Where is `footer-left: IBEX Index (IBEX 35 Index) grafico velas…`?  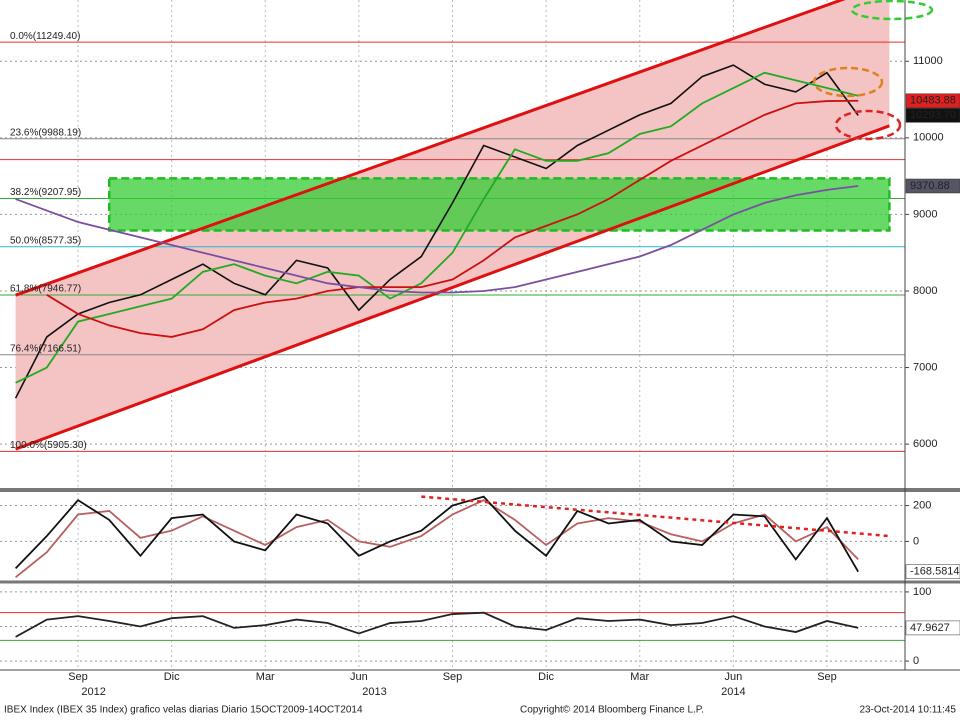
footer-left: IBEX Index (IBEX 35 Index) grafico velas… is located at coordinates (183, 710).